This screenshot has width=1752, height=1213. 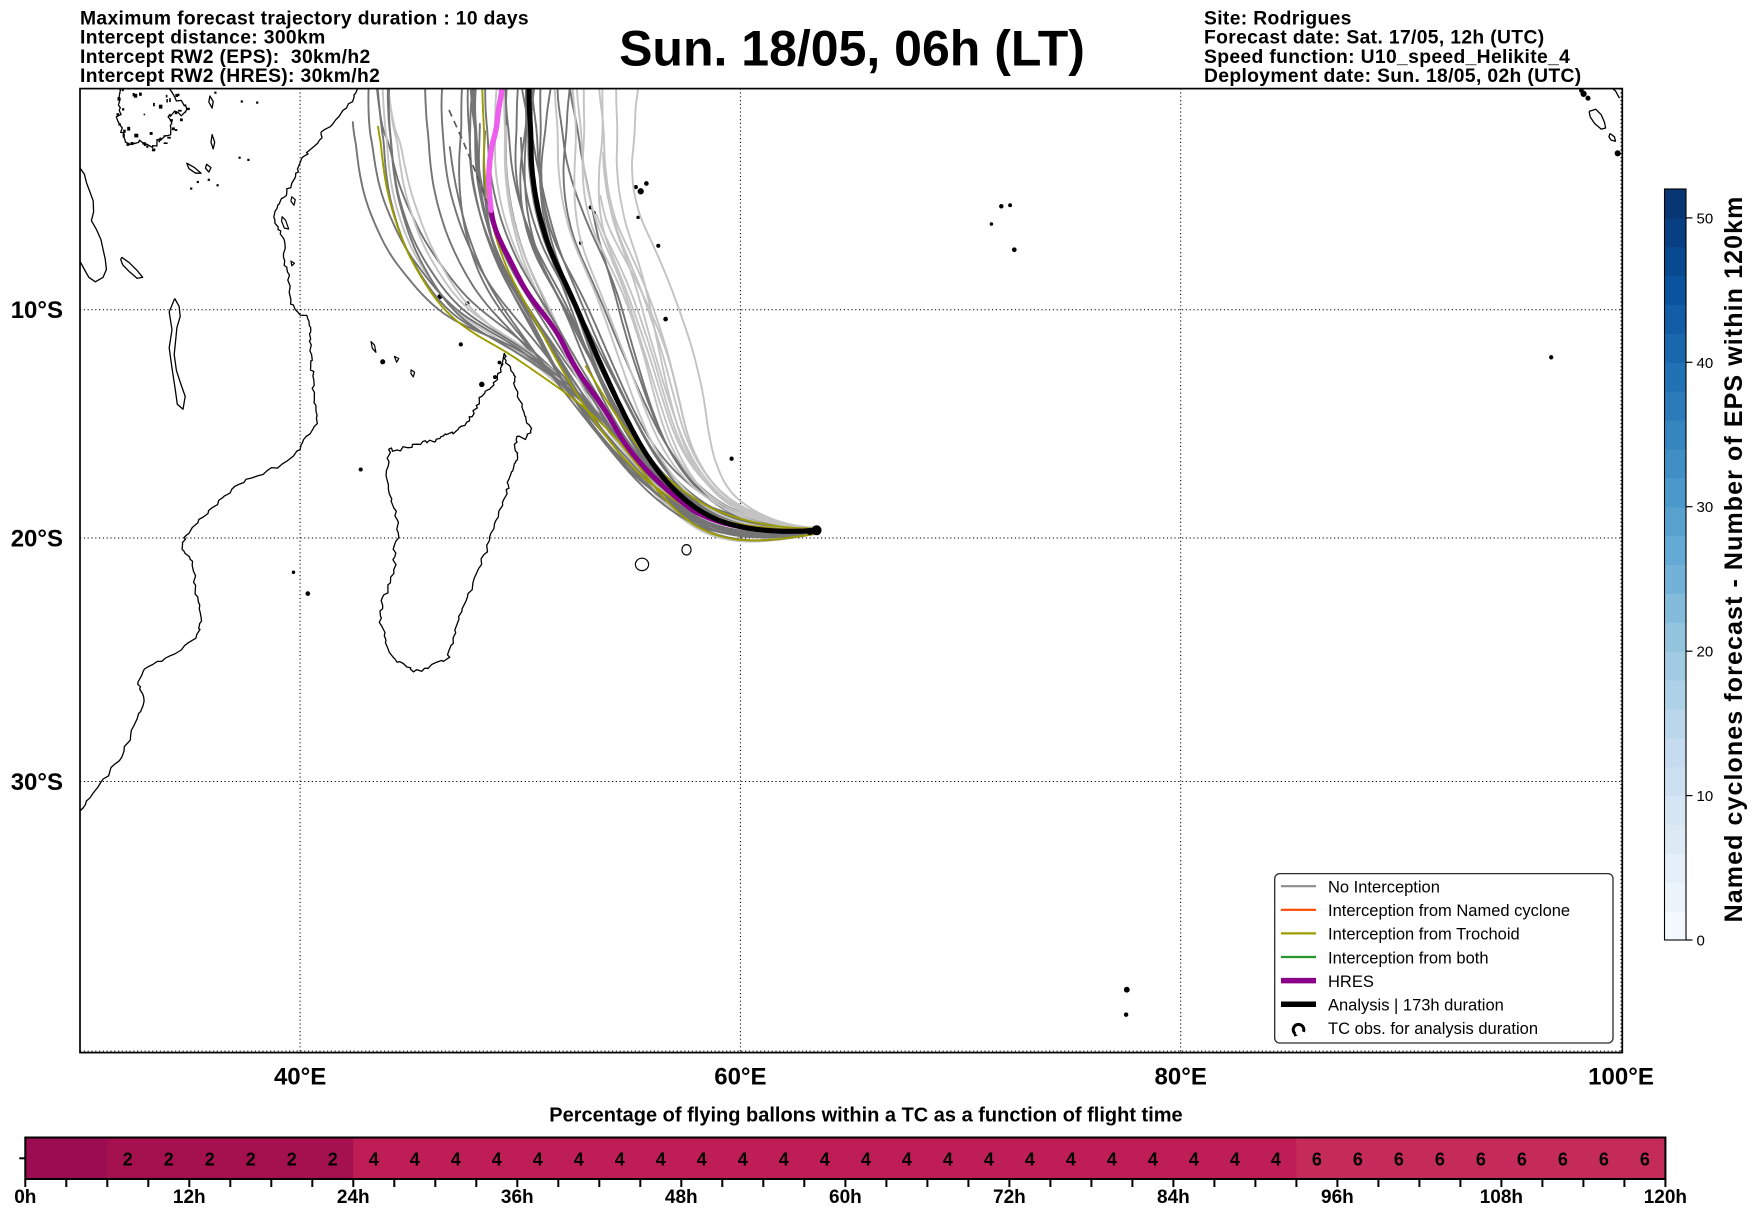 What do you see at coordinates (1705, 652) in the screenshot?
I see `svg-text: 20` at bounding box center [1705, 652].